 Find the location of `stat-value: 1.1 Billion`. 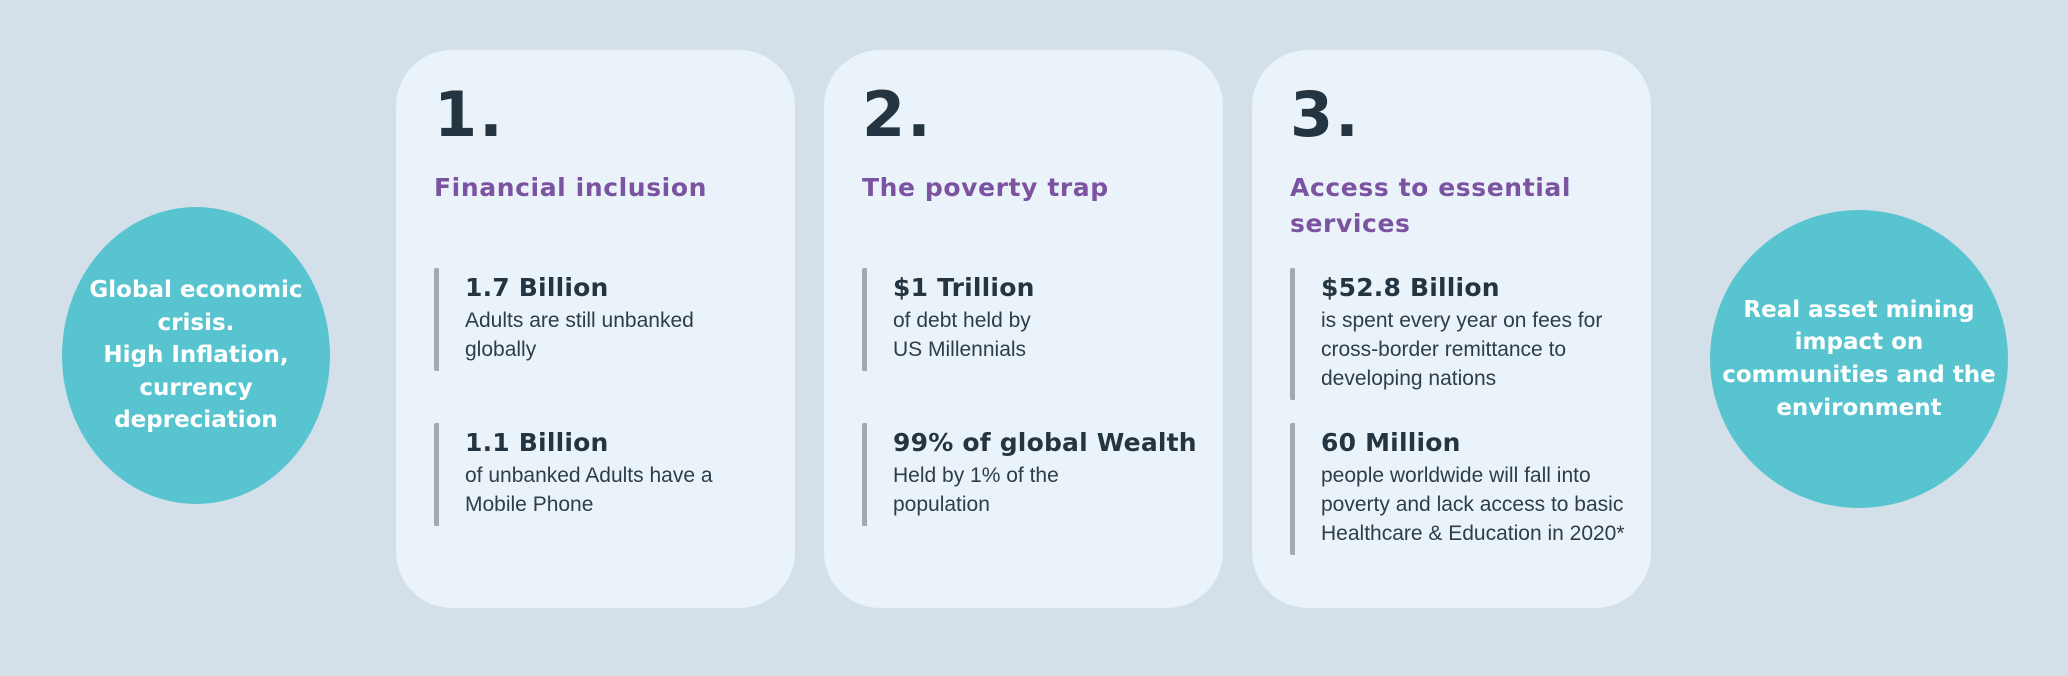

stat-value: 1.1 Billion is located at coordinates (537, 442).